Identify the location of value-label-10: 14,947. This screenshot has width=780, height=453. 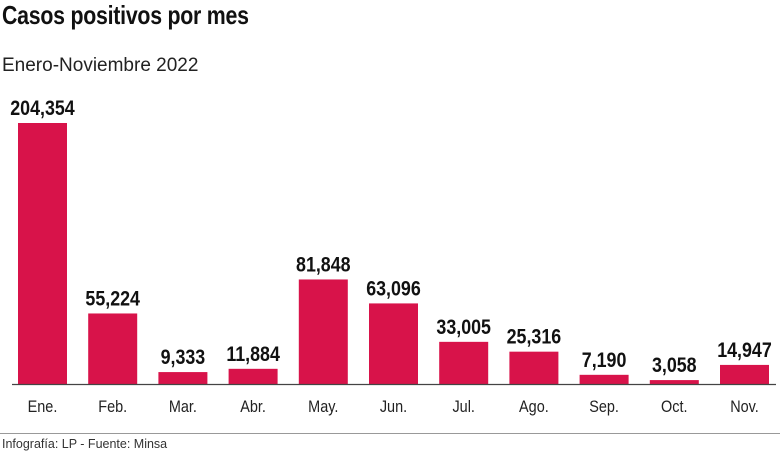
(744, 351).